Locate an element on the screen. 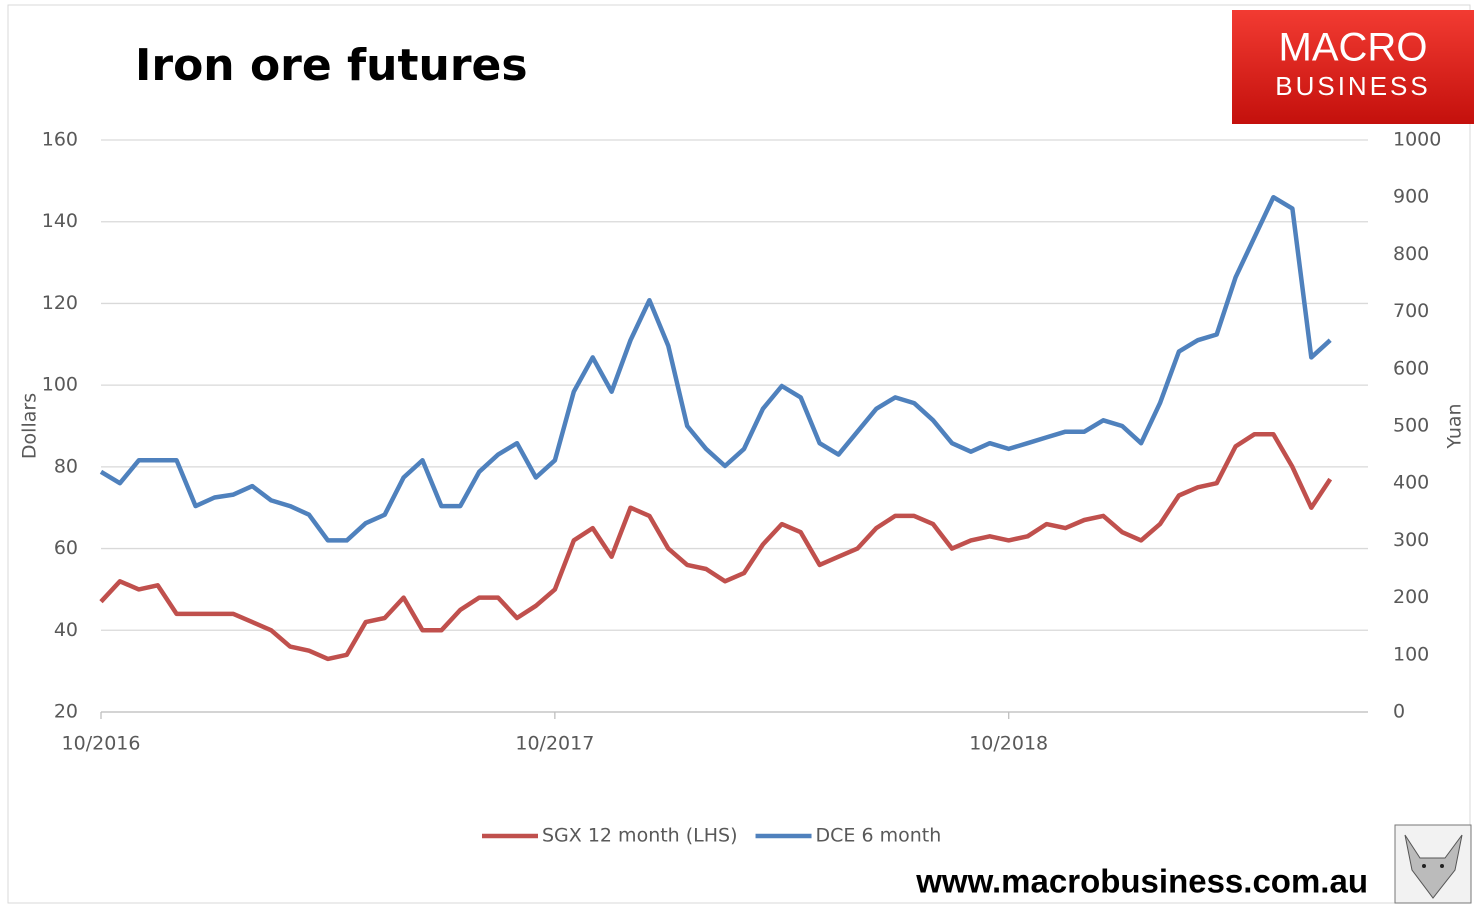 The image size is (1476, 907). y-tick-label: 100 is located at coordinates (60, 385).